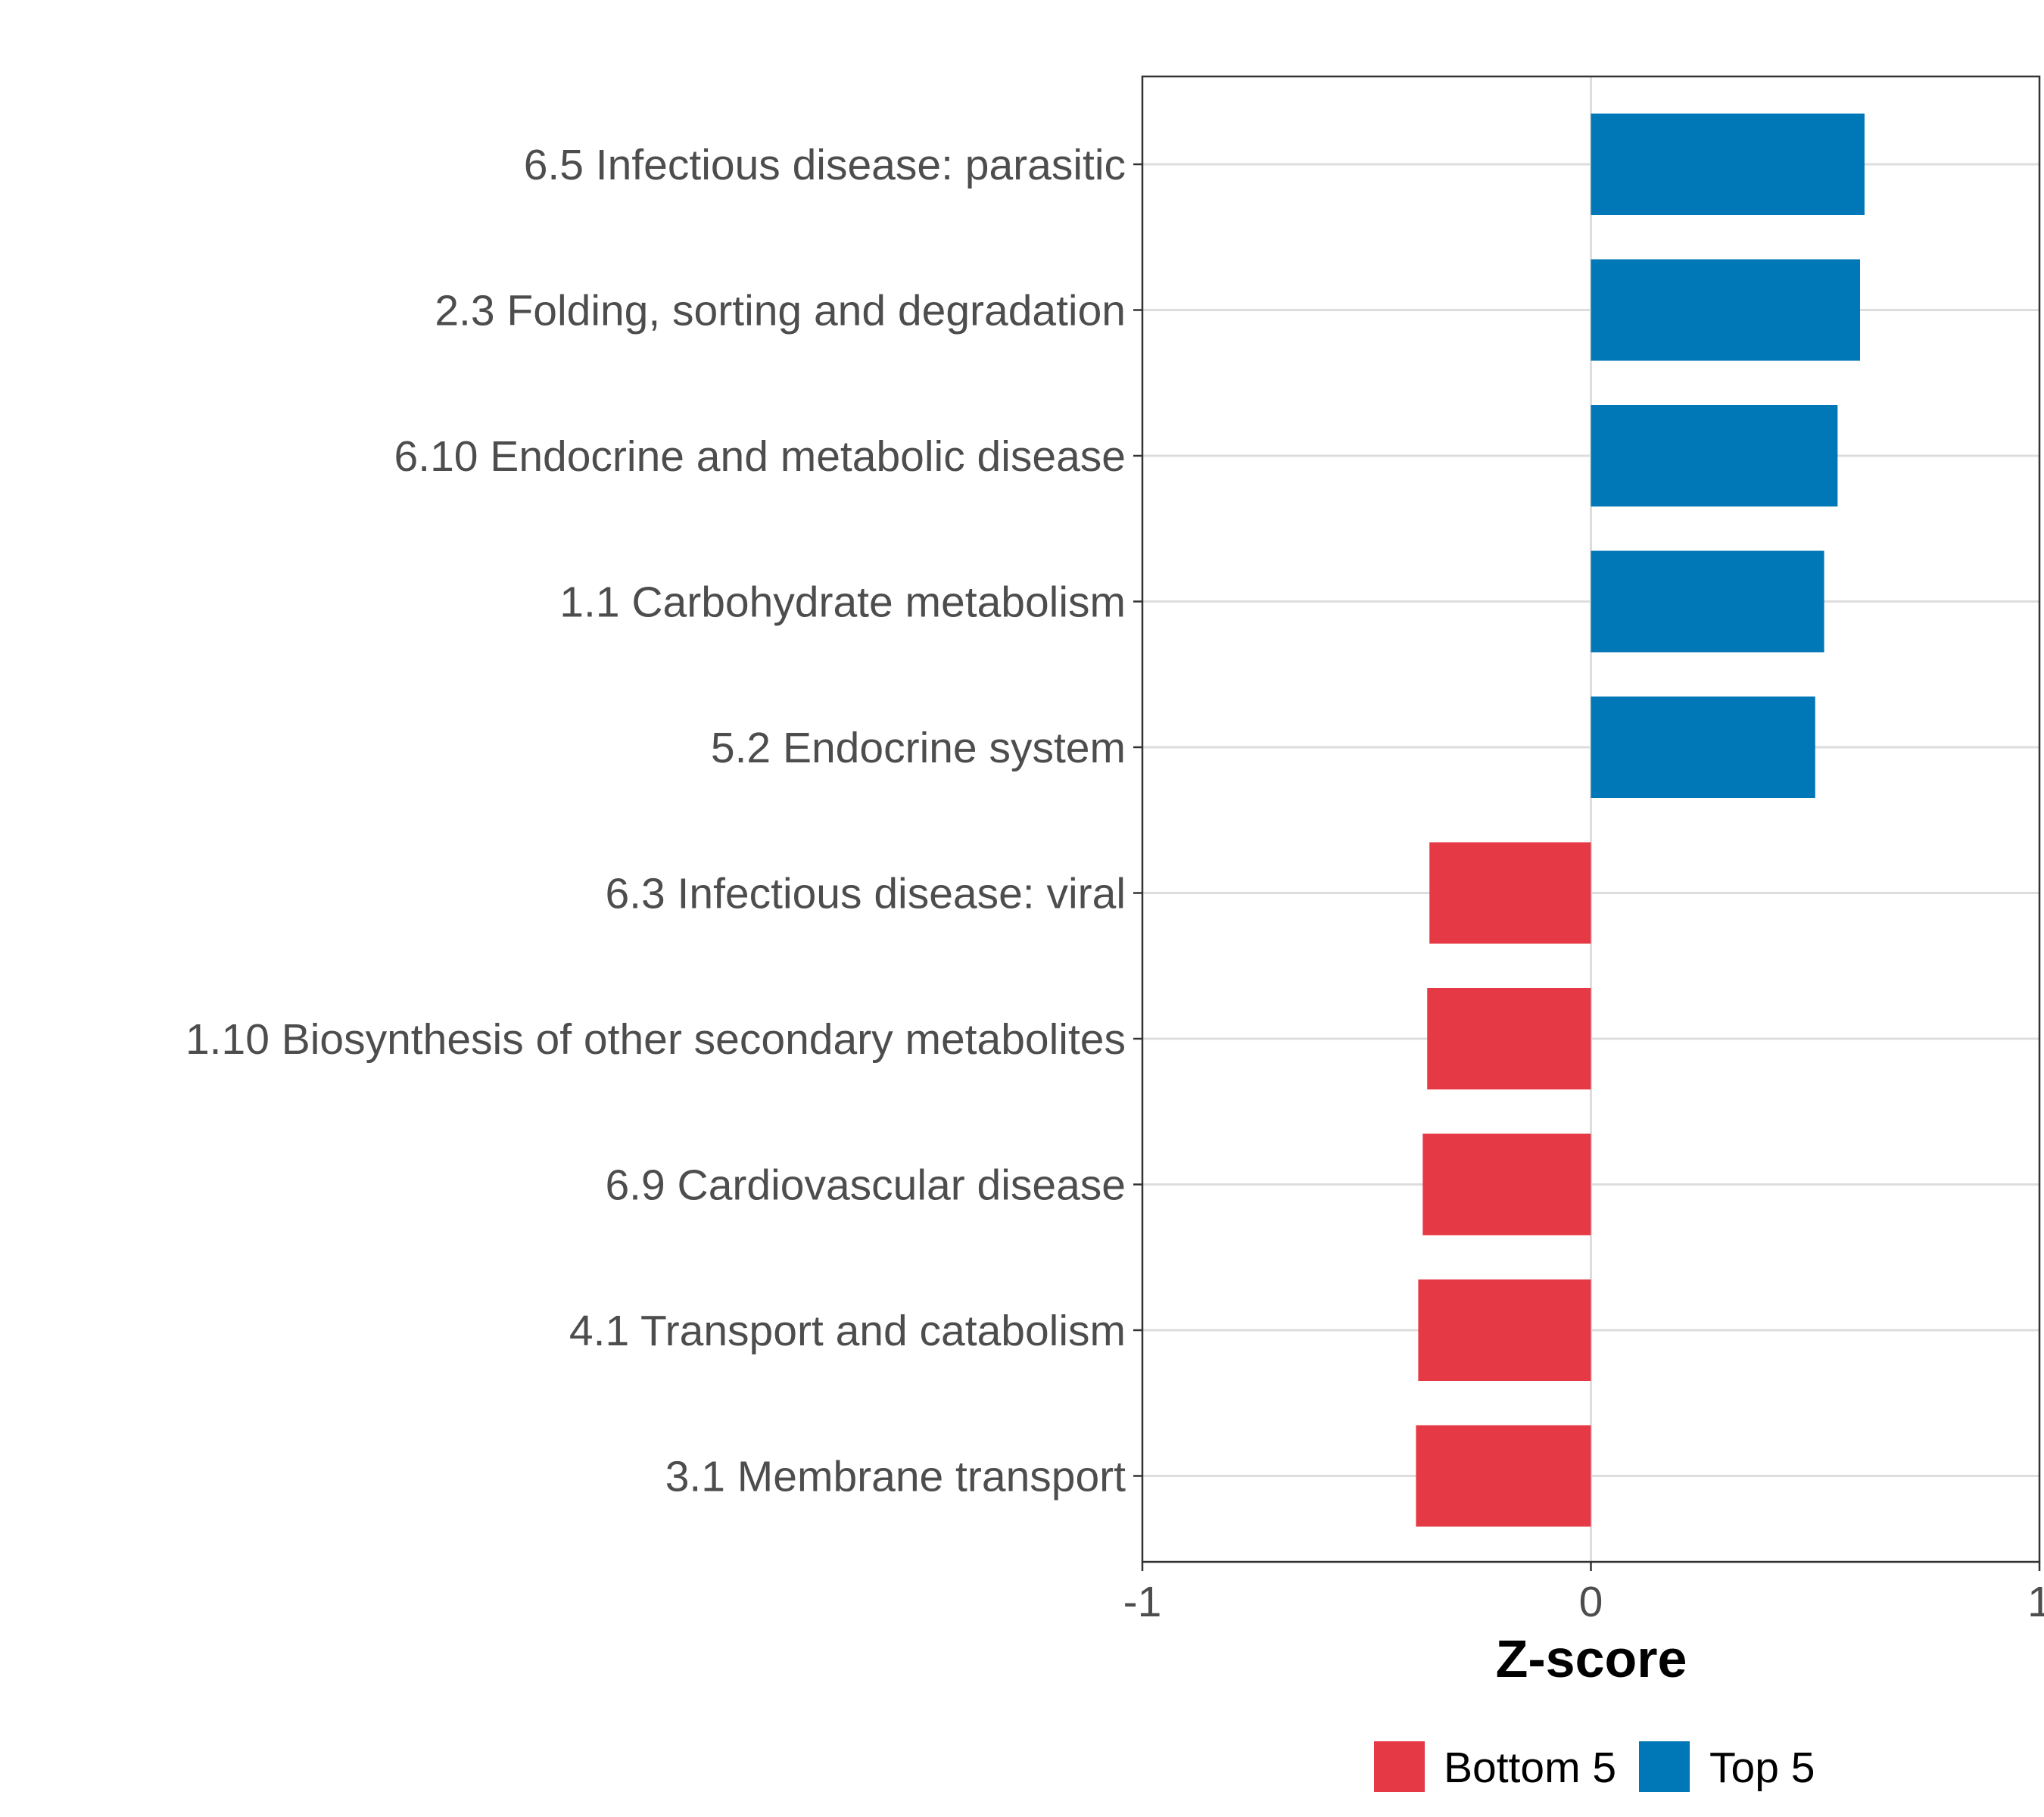 The width and height of the screenshot is (2044, 1817). I want to click on y-tick-label: 4.1 Transport and catabolism, so click(848, 1331).